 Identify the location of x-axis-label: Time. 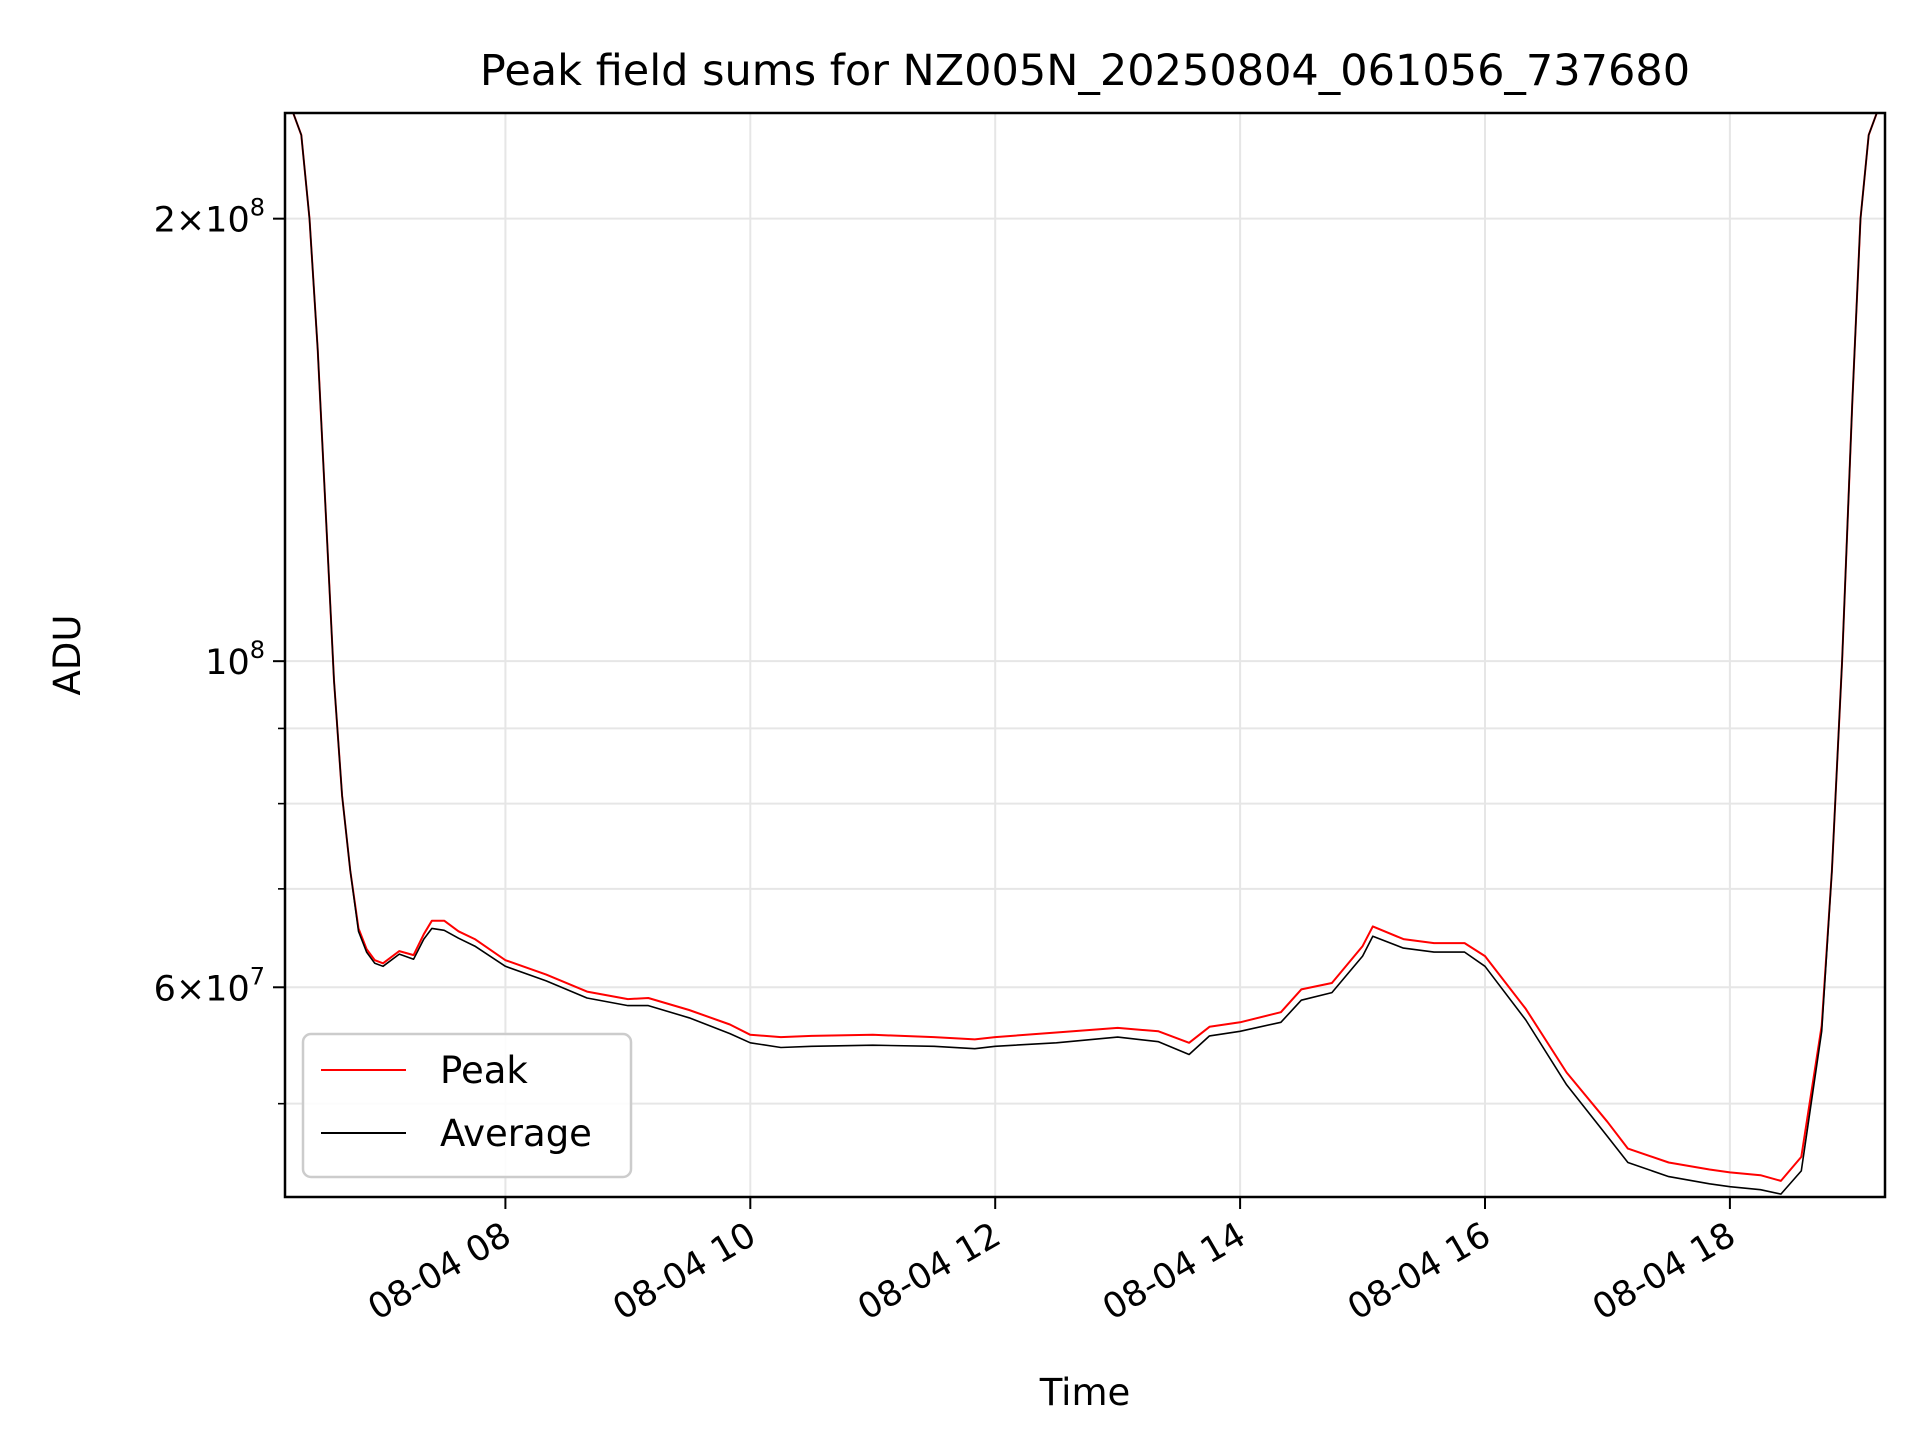
(1085, 1392).